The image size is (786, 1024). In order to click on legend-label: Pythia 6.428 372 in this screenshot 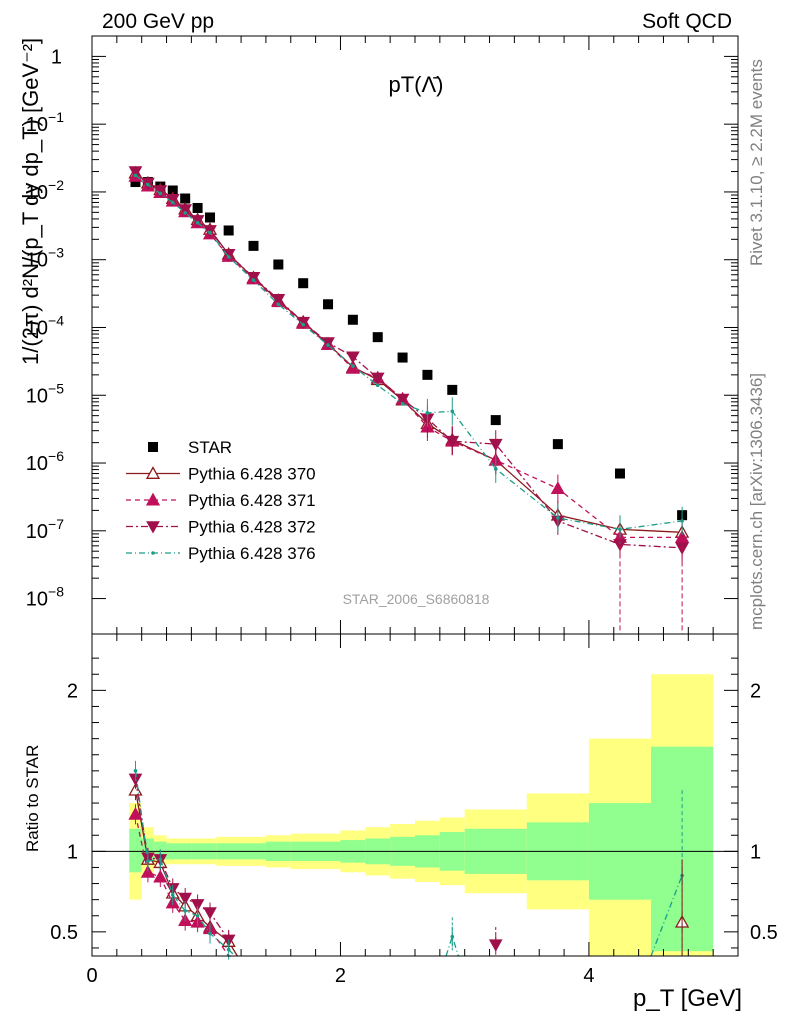, I will do `click(252, 527)`.